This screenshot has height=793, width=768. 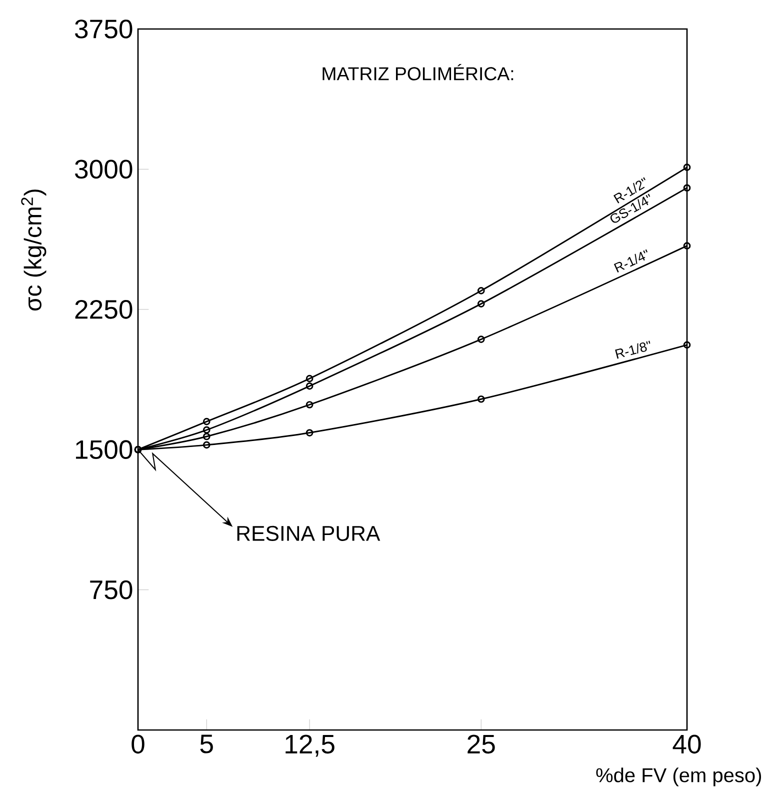 I want to click on x-tick-label: 5, so click(x=206, y=744).